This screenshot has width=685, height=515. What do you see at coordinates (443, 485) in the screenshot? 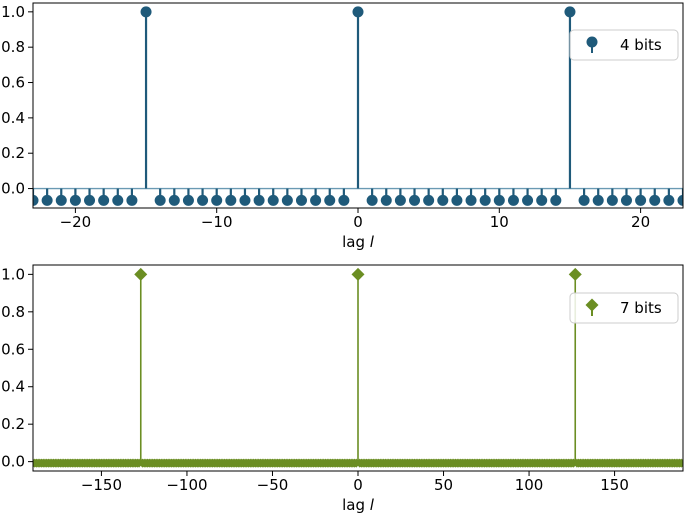
I see `x-tick-label: 50` at bounding box center [443, 485].